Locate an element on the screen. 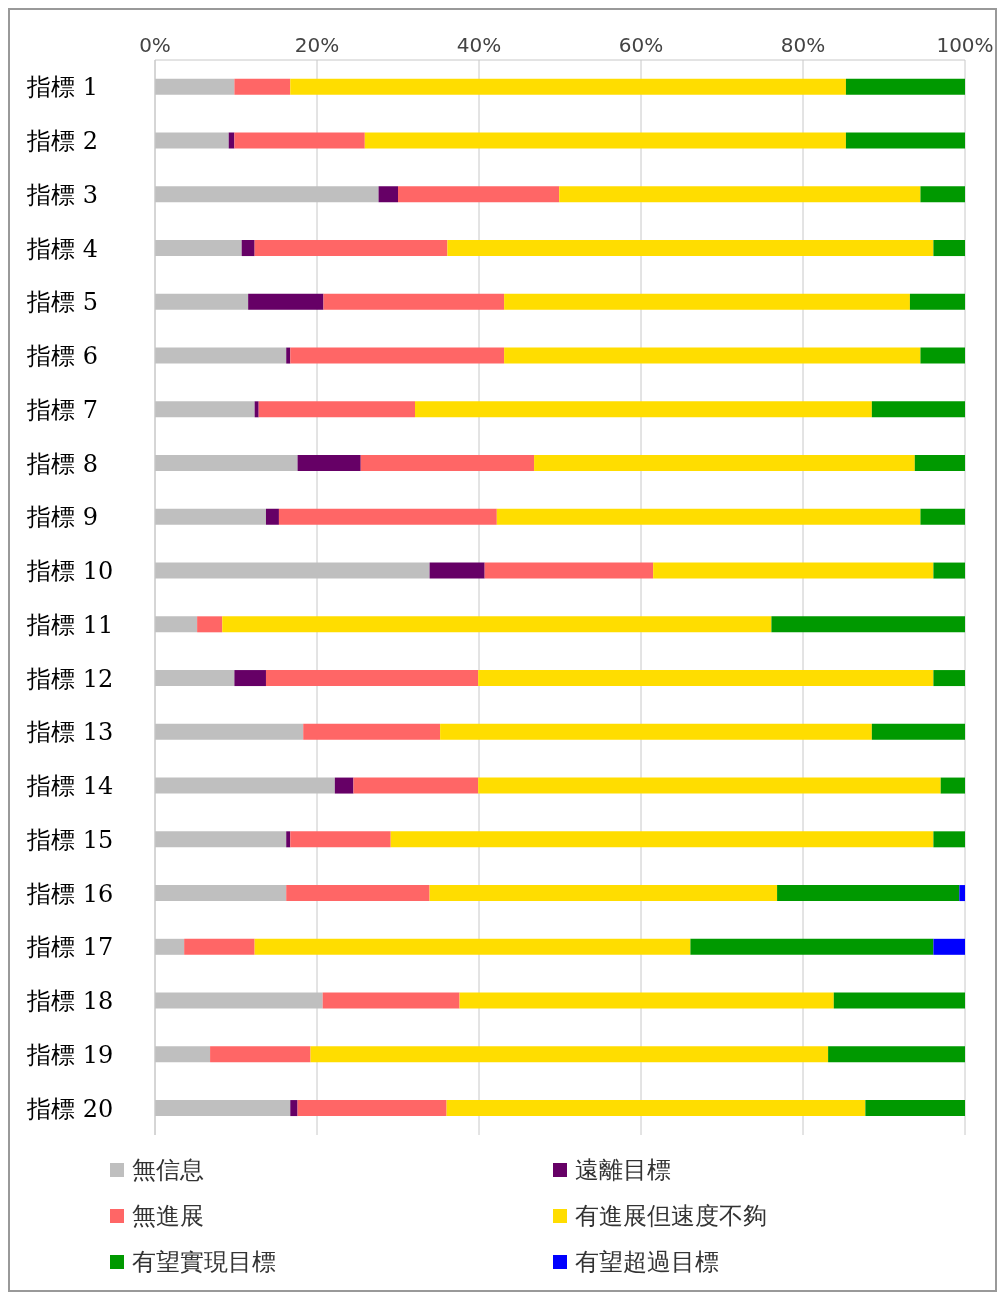  y-tick-label: 指標 13 is located at coordinates (70, 732).